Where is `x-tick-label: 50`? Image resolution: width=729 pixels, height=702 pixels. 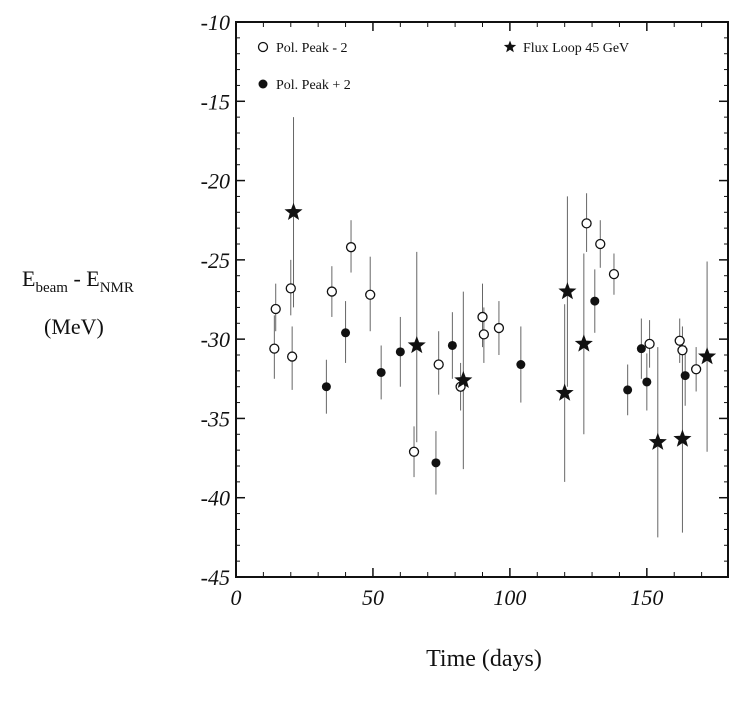
x-tick-label: 50 is located at coordinates (373, 597).